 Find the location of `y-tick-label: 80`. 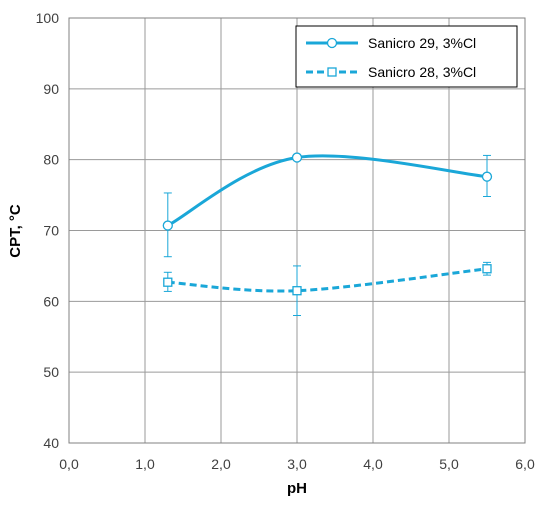

y-tick-label: 80 is located at coordinates (51, 160).